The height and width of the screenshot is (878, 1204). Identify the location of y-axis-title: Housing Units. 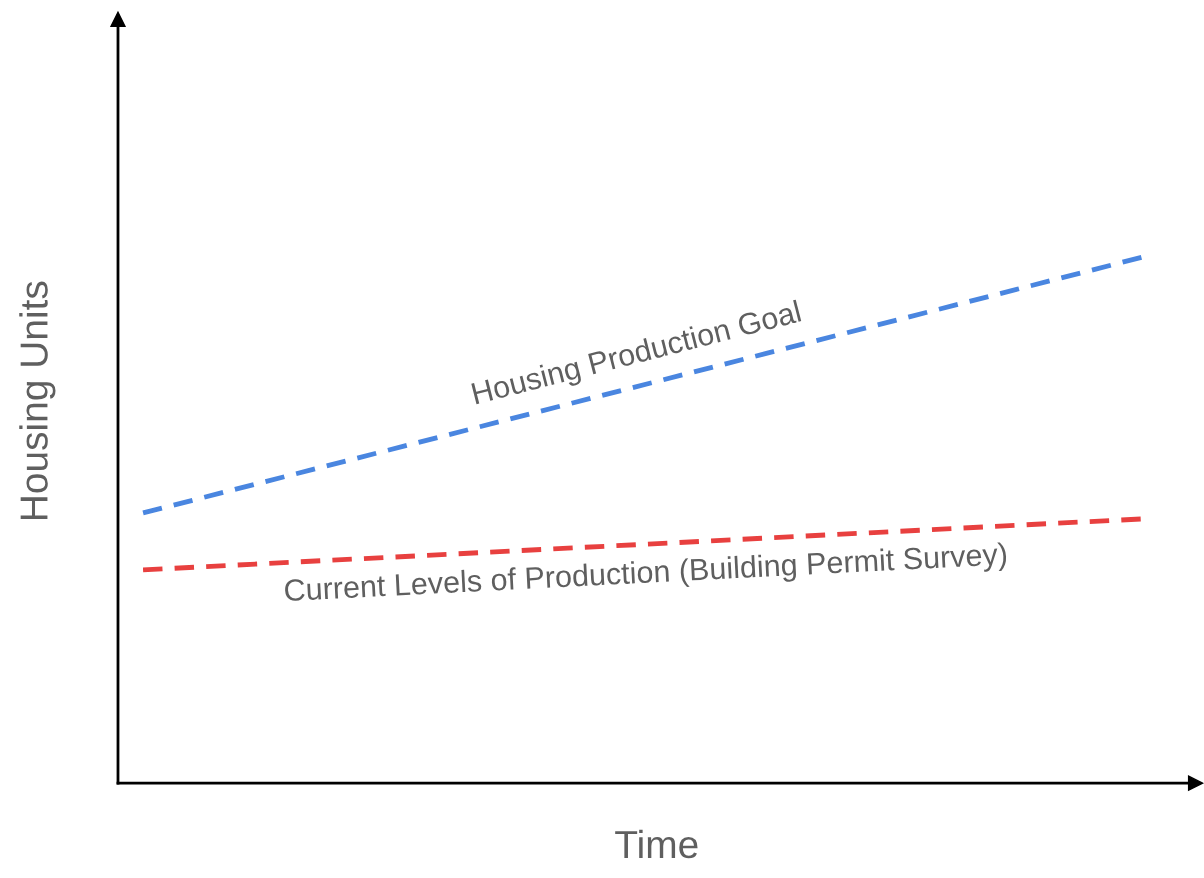
(37, 400).